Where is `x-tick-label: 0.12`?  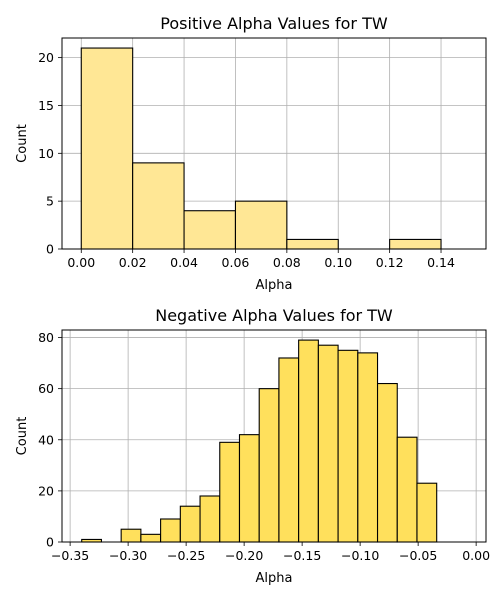
x-tick-label: 0.12 is located at coordinates (390, 262).